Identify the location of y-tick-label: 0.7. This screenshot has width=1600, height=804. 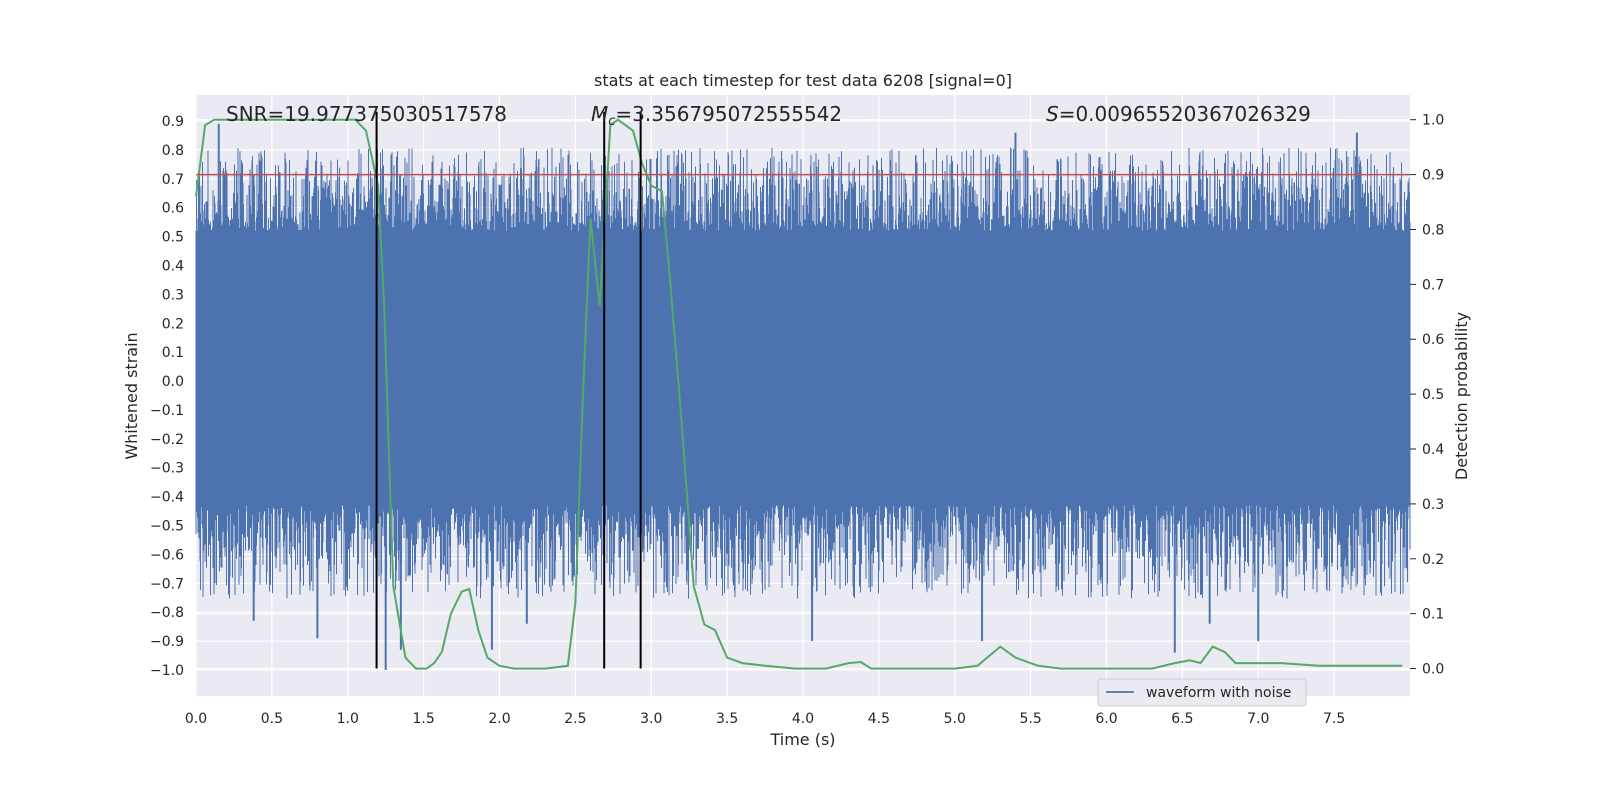
(173, 180).